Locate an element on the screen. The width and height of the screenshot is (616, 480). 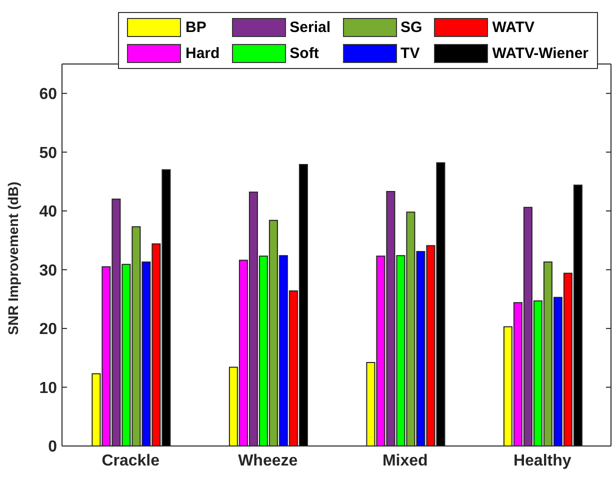
legend-label: BP is located at coordinates (195, 27).